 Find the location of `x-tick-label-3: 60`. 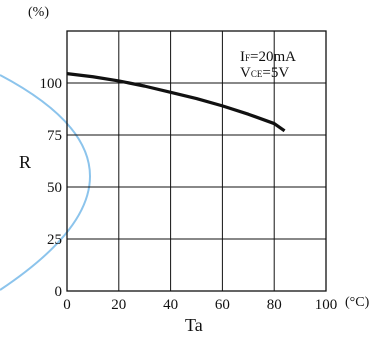

x-tick-label-3: 60 is located at coordinates (222, 305).